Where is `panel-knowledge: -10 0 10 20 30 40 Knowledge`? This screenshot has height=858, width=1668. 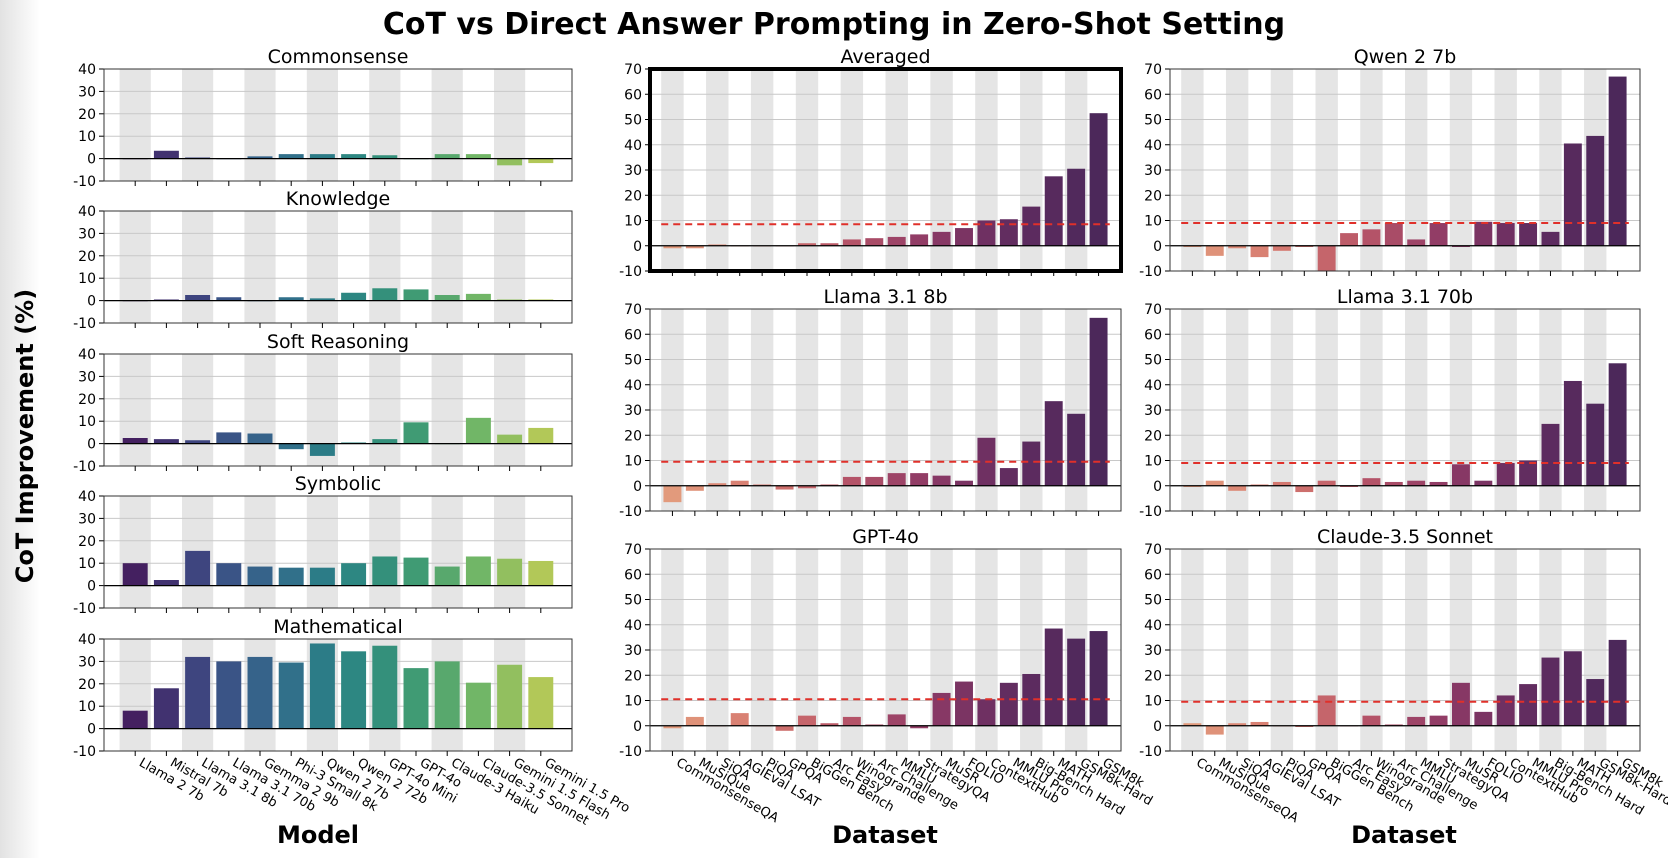
panel-knowledge: -10 0 10 20 30 40 Knowledge is located at coordinates (323, 260).